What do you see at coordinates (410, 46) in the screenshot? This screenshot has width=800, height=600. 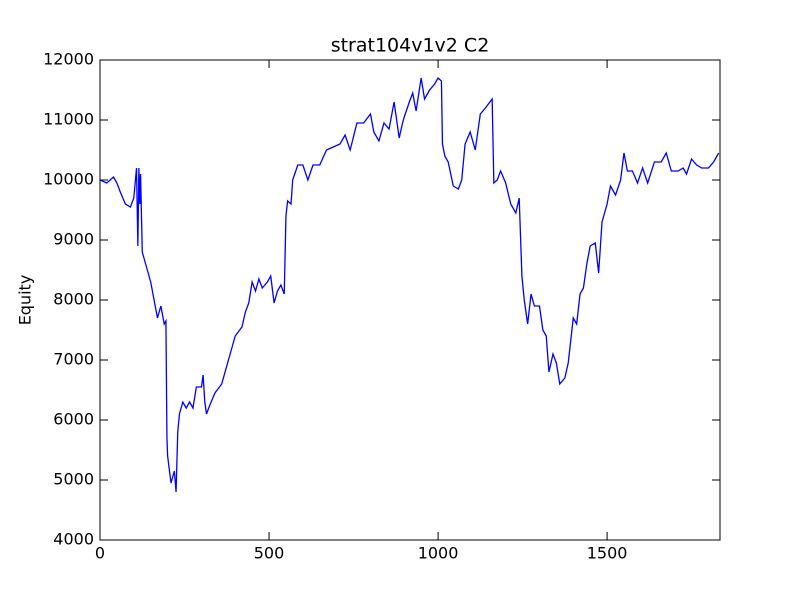 I see `chart-title: strat104v1v2 C2` at bounding box center [410, 46].